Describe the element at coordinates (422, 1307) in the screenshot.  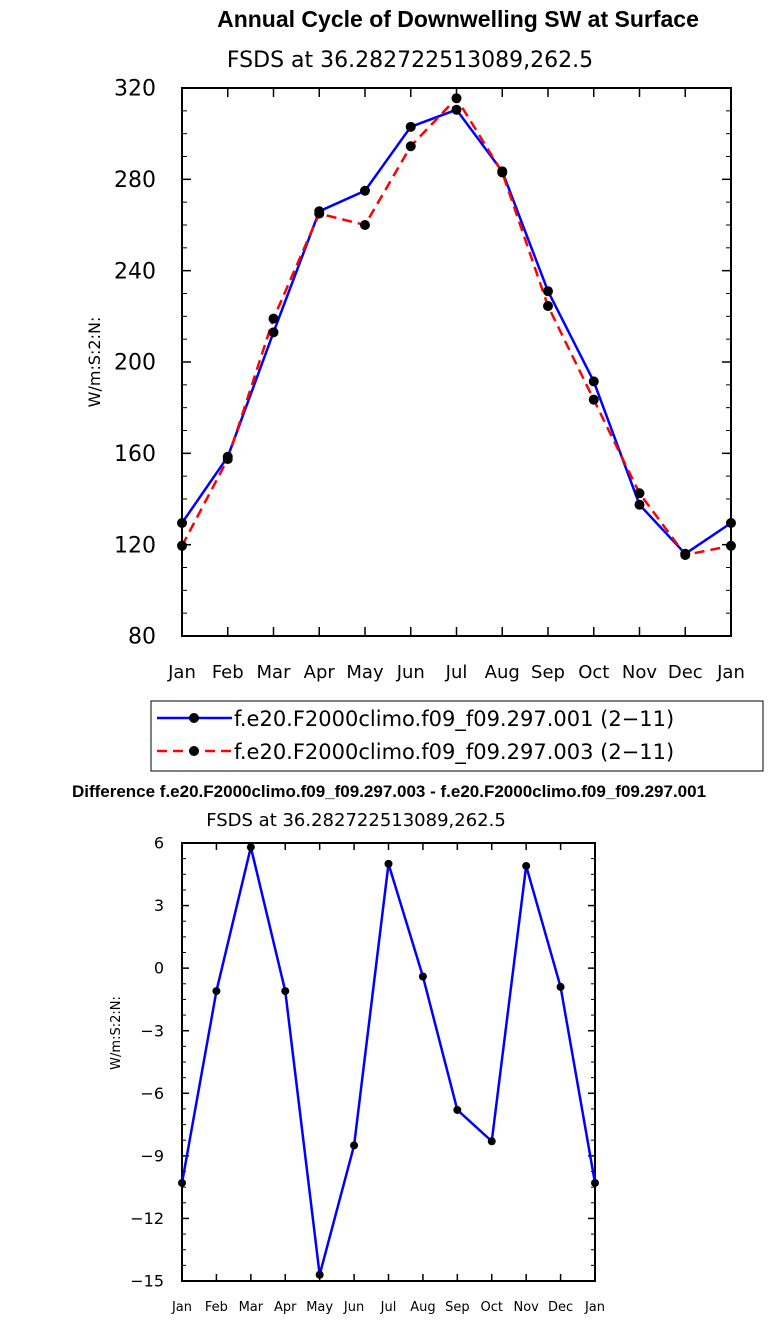
I see `chart2-x-tick-label: Aug` at that location.